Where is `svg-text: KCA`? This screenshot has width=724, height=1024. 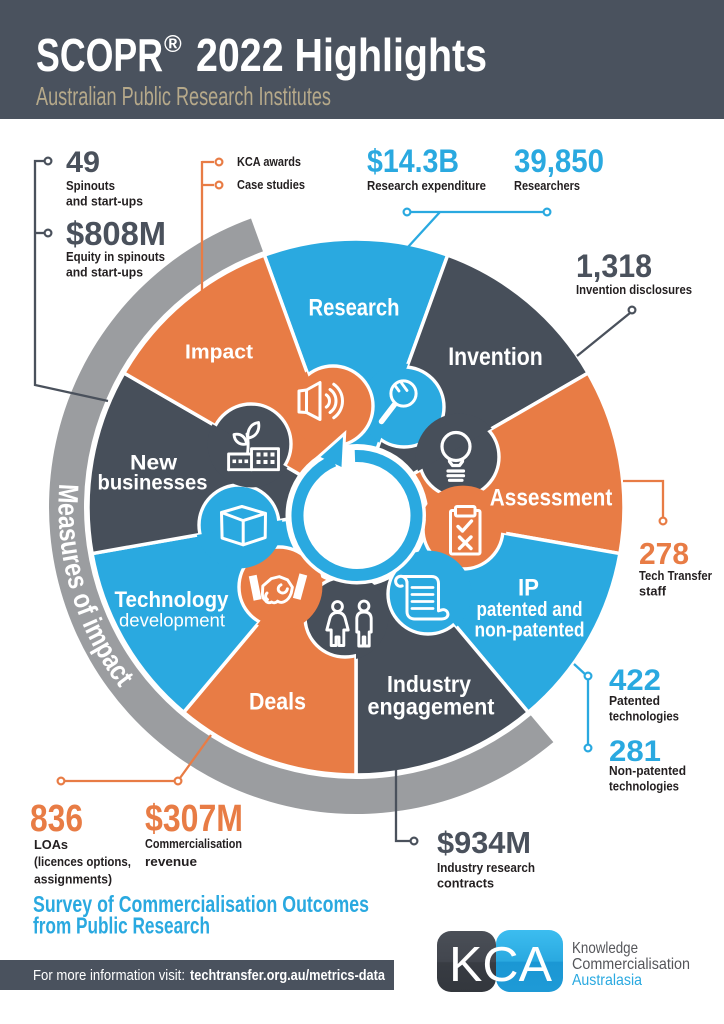 svg-text: KCA is located at coordinates (500, 965).